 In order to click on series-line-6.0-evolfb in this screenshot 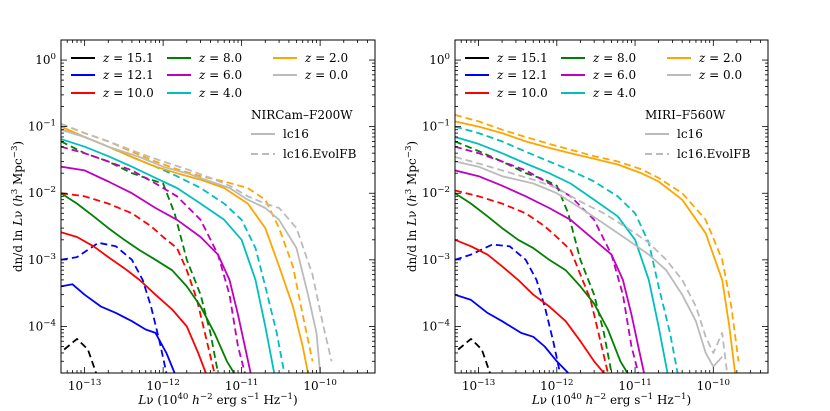, I will do `click(153, 259)`.